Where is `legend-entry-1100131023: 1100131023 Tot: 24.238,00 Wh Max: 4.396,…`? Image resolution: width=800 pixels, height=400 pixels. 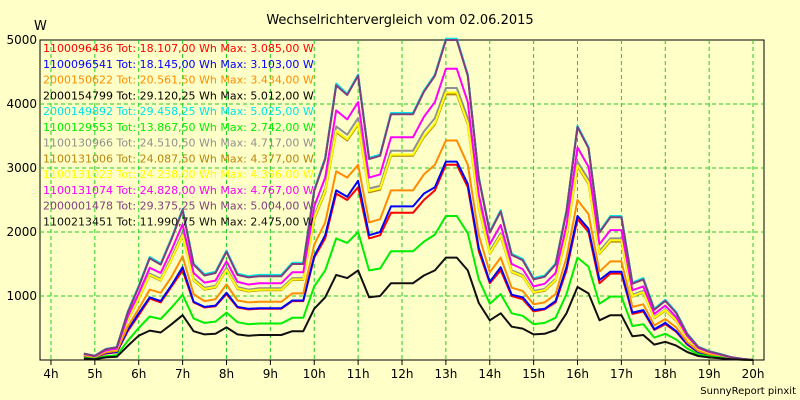
legend-entry-1100131023: 1100131023 Tot: 24.238,00 Wh Max: 4.396,… is located at coordinates (178, 174).